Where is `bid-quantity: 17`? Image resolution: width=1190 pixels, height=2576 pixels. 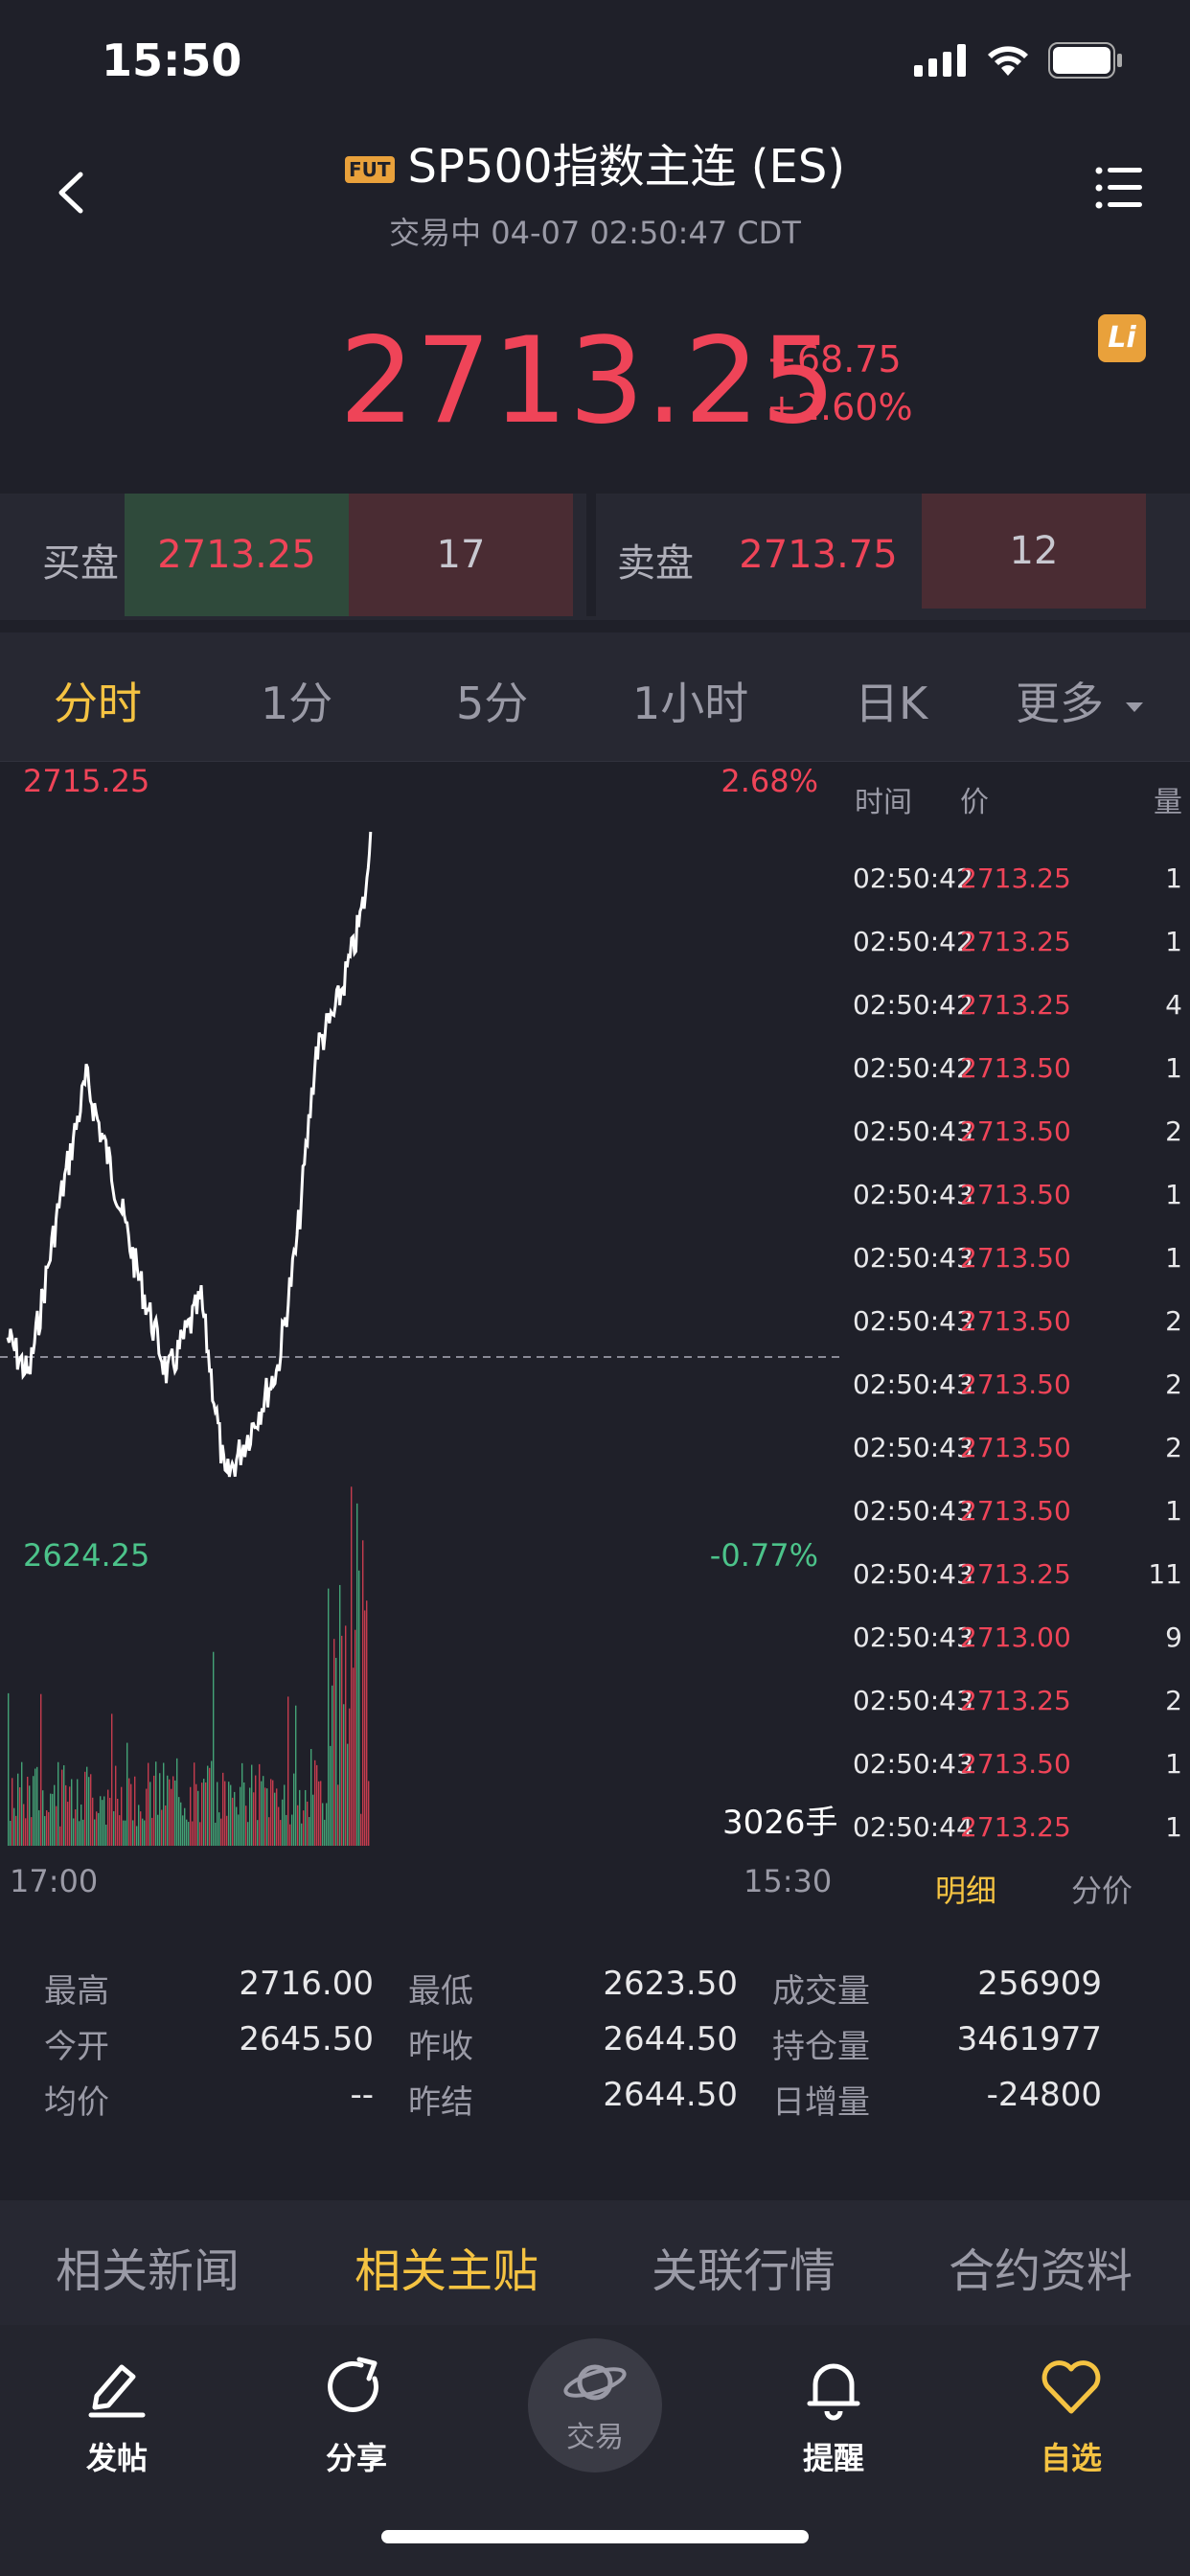 bid-quantity: 17 is located at coordinates (461, 555).